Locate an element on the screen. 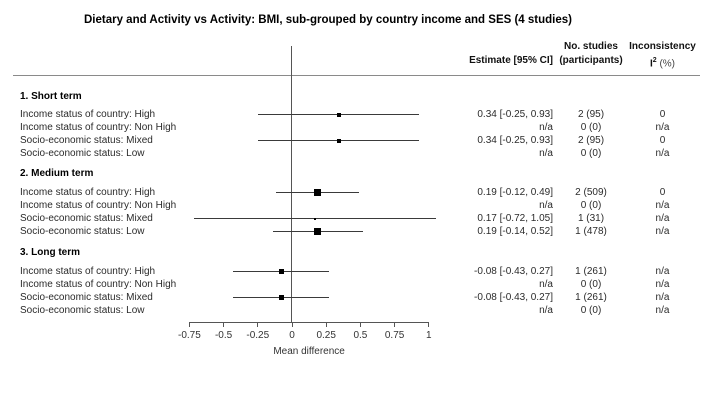  col-header-inconsistency: Inconsistency is located at coordinates (662, 46).